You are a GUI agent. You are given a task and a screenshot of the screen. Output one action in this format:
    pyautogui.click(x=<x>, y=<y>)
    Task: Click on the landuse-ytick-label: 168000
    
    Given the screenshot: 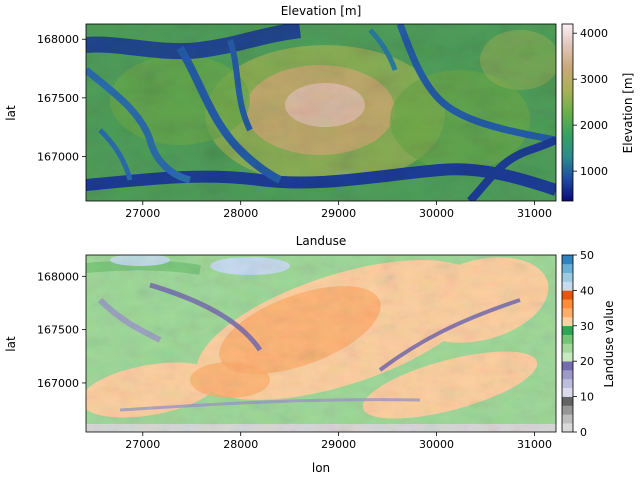 What is the action you would take?
    pyautogui.click(x=58, y=276)
    